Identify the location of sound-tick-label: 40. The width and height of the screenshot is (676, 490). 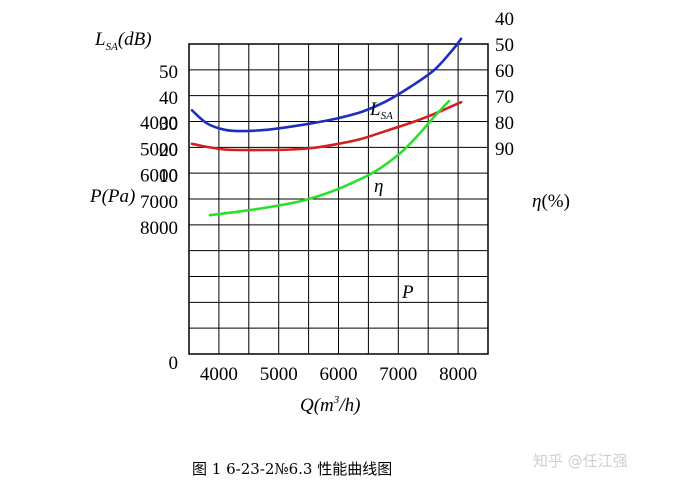
(168, 98).